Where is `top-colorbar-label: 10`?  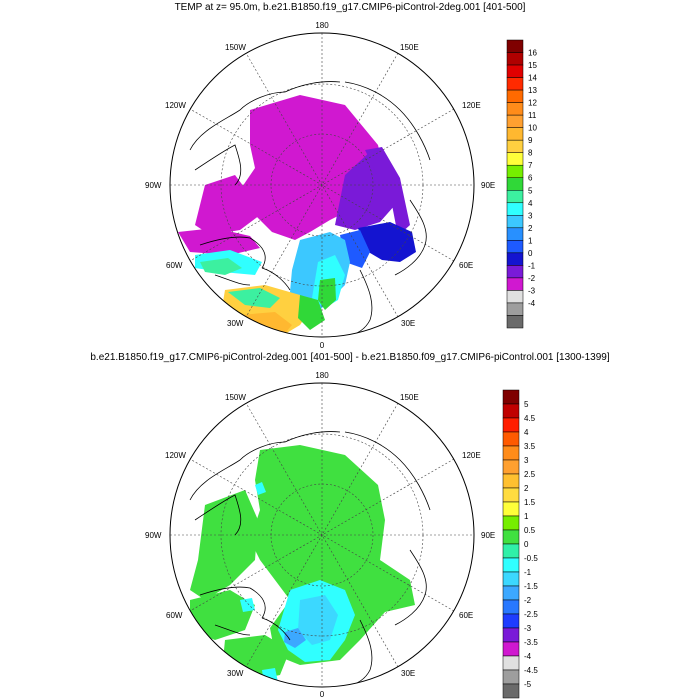
top-colorbar-label: 10 is located at coordinates (532, 128).